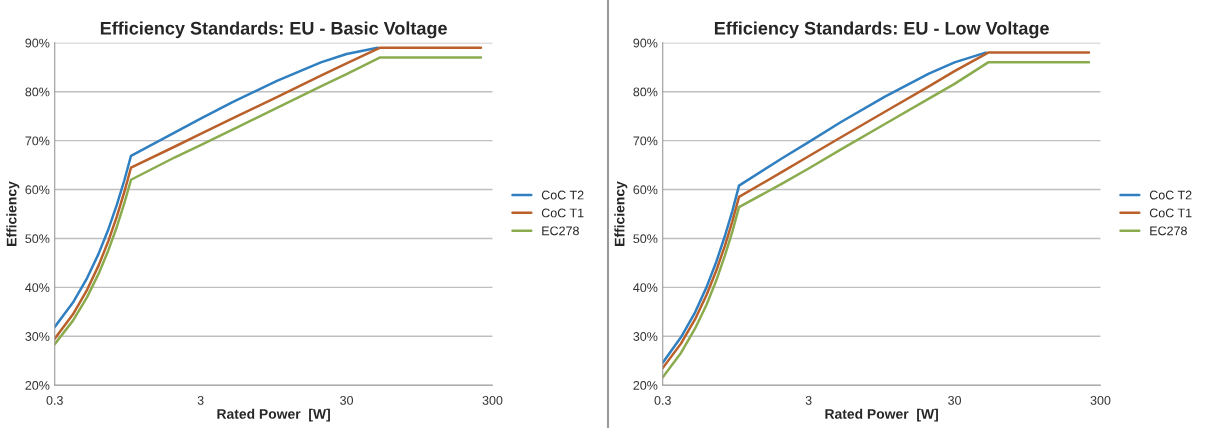 The height and width of the screenshot is (428, 1216). What do you see at coordinates (881, 30) in the screenshot?
I see `chart-title: Efficiency Standards: EU - Low Voltage` at bounding box center [881, 30].